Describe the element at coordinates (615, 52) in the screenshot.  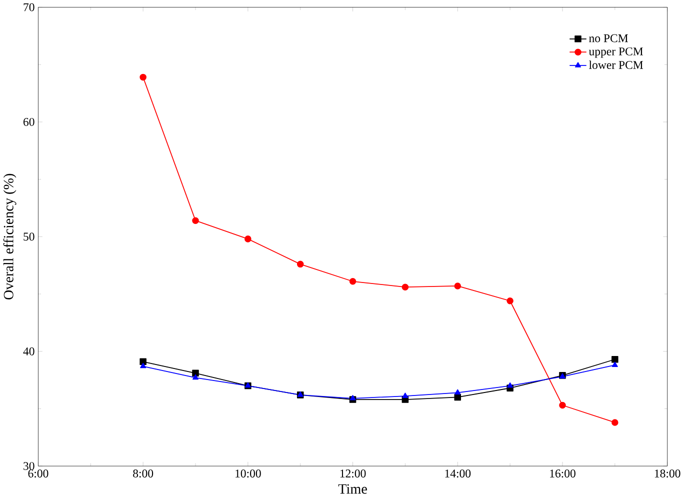
I see `legend-label: upper PCM` at that location.